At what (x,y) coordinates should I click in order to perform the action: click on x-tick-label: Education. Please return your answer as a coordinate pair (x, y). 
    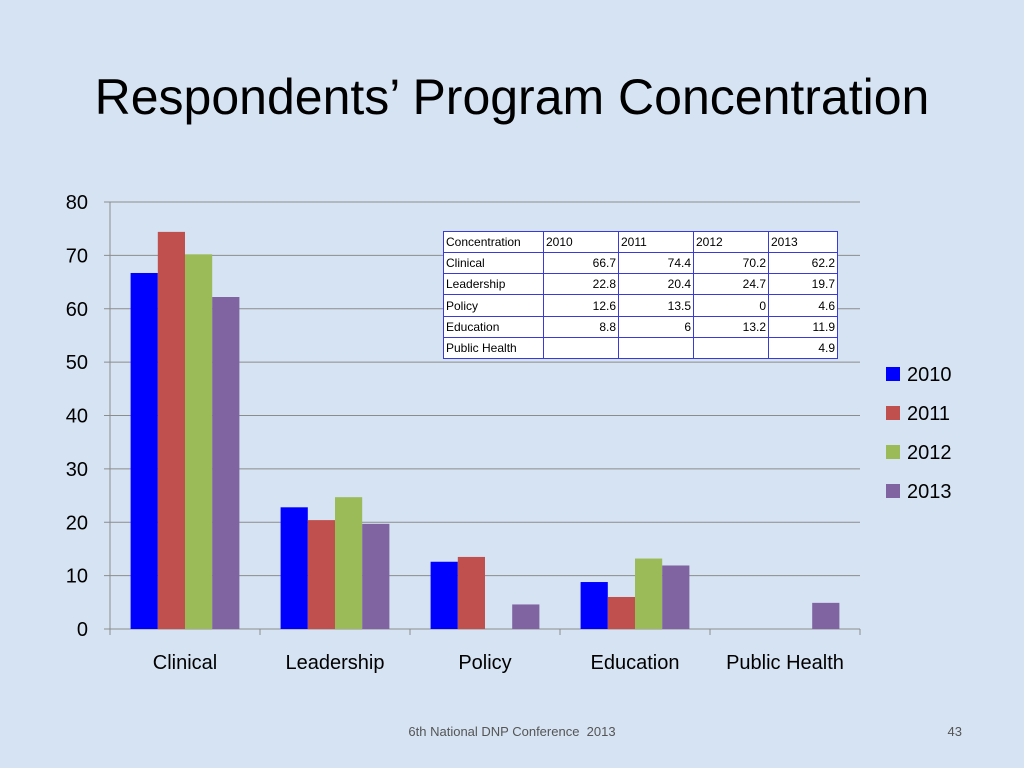
    Looking at the image, I should click on (635, 663).